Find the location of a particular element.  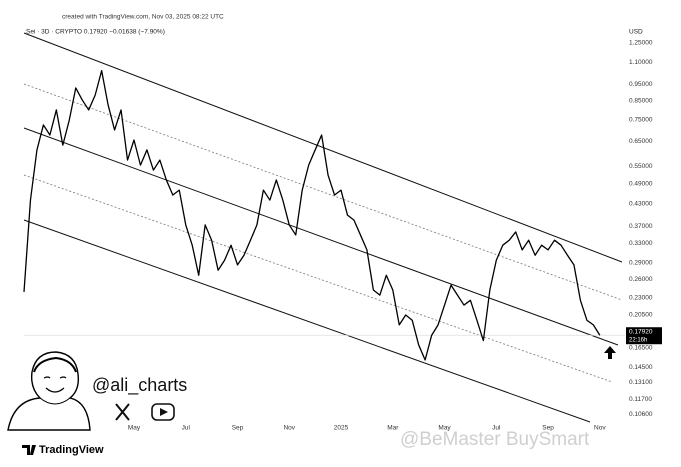

watermark: @BeMaster BuySmart is located at coordinates (495, 439).